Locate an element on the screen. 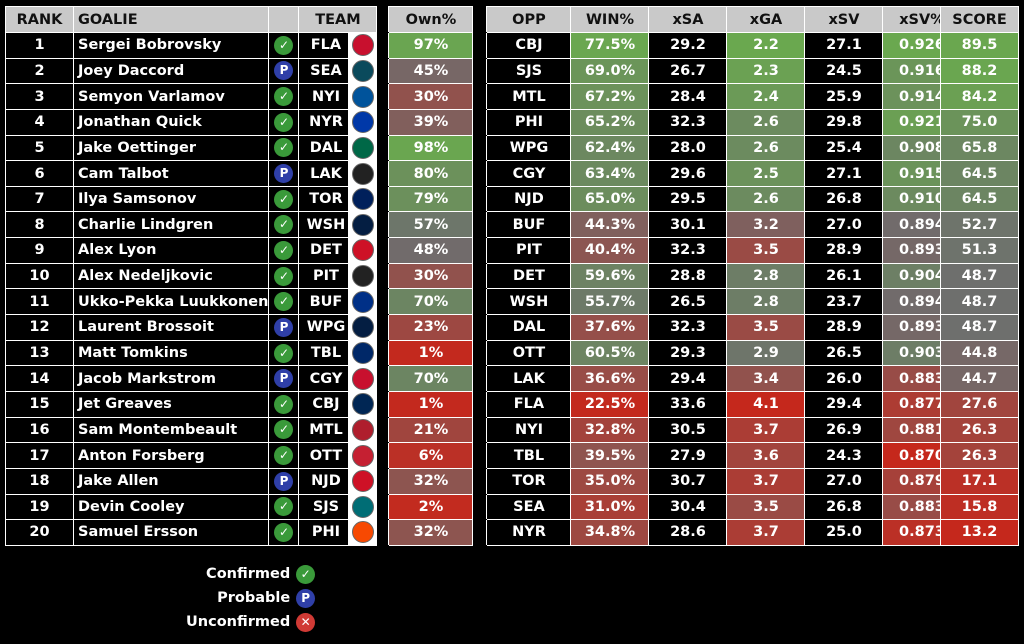 The width and height of the screenshot is (1024, 644). goalie-name: Matt Tomkins is located at coordinates (171, 353).